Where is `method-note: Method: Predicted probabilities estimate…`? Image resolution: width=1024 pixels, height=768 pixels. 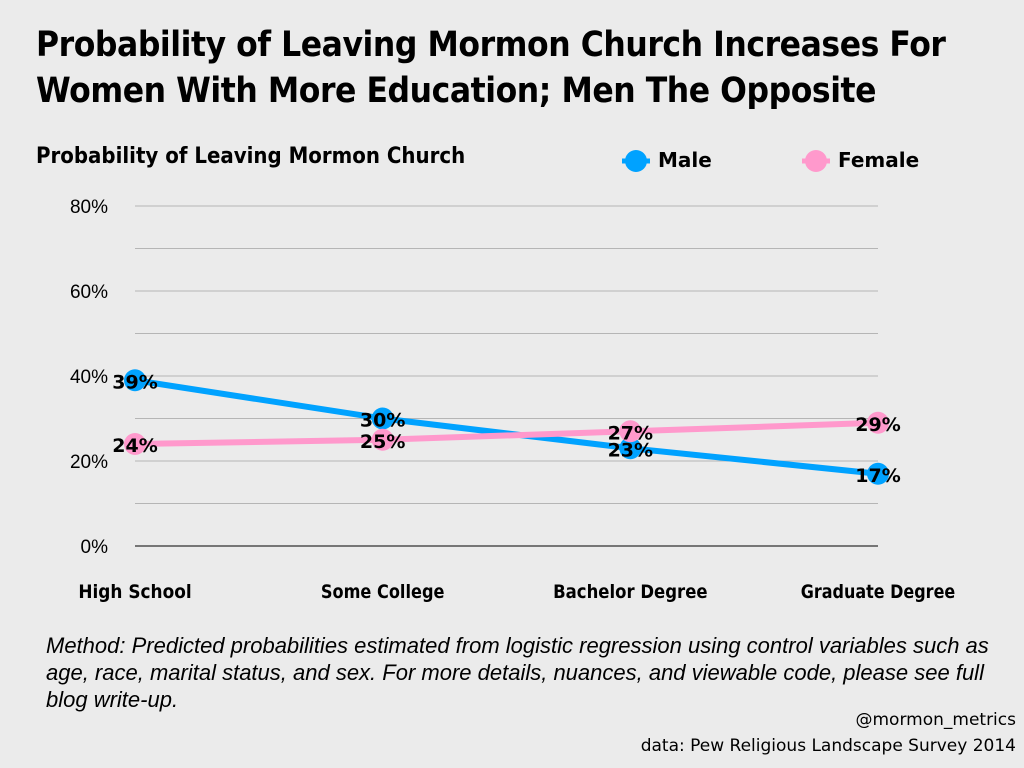
method-note: Method: Predicted probabilities estimate… is located at coordinates (517, 672).